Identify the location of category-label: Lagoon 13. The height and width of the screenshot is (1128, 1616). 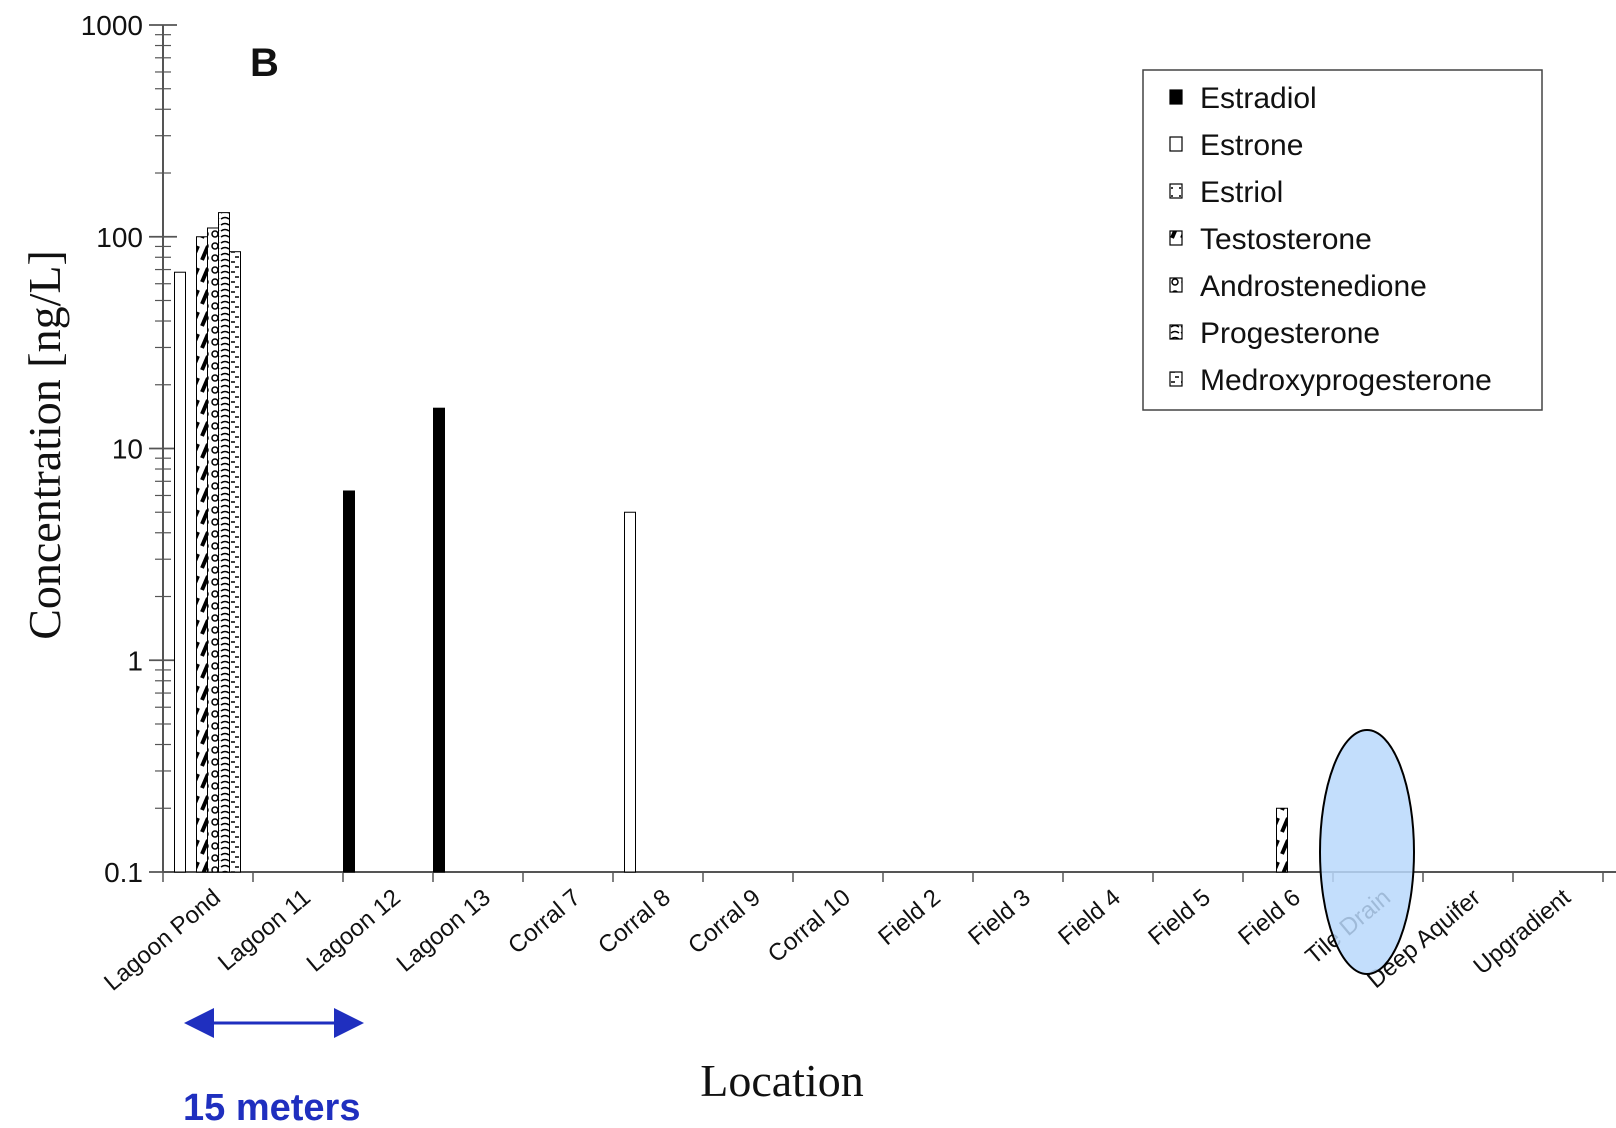
(444, 931).